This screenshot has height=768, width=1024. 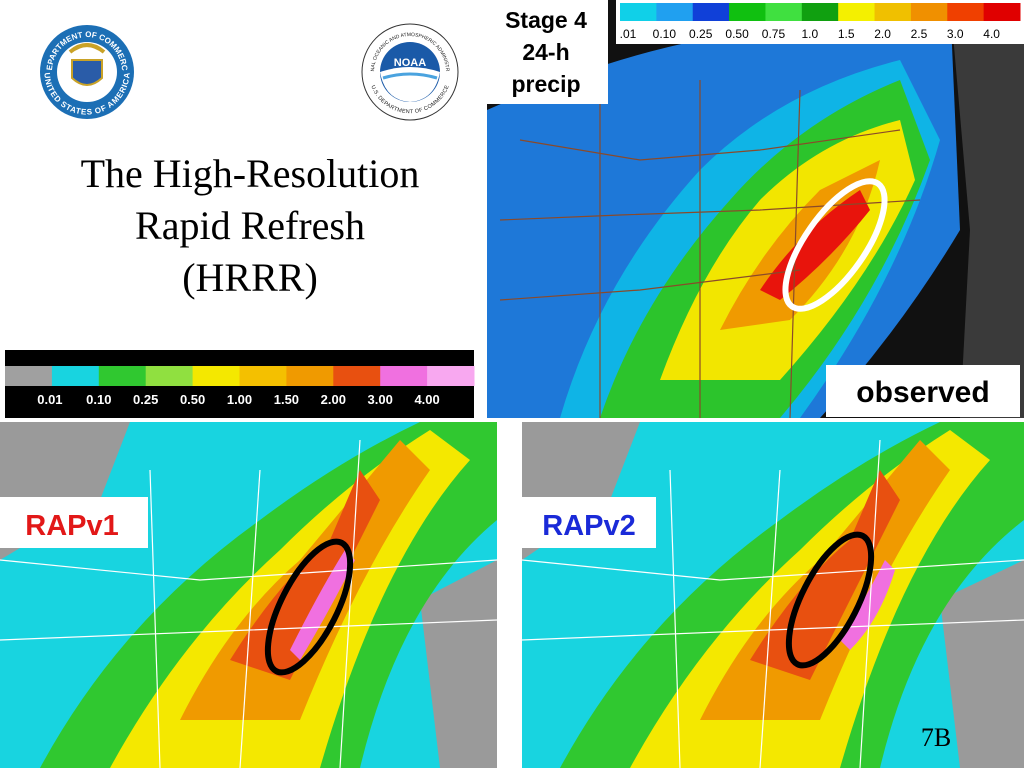 What do you see at coordinates (955, 34) in the screenshot?
I see `legend-label: 3.0` at bounding box center [955, 34].